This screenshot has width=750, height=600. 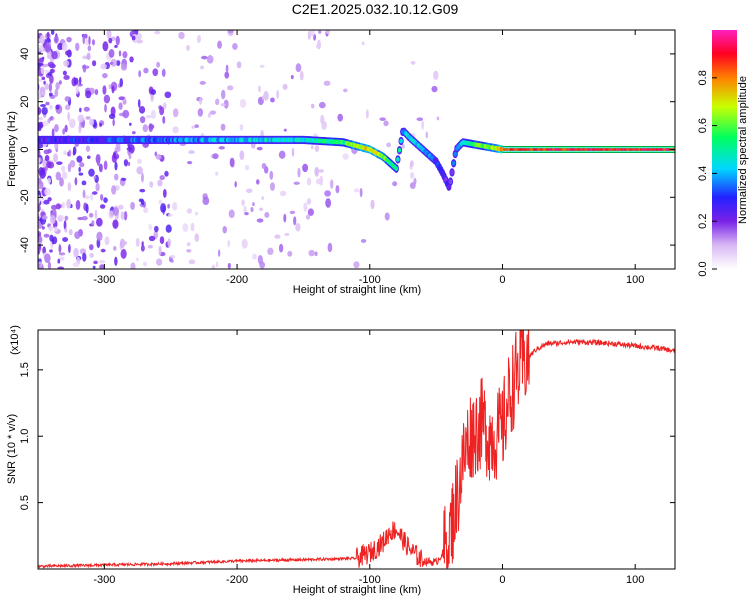 What do you see at coordinates (237, 280) in the screenshot?
I see `x-tick-label: -200` at bounding box center [237, 280].